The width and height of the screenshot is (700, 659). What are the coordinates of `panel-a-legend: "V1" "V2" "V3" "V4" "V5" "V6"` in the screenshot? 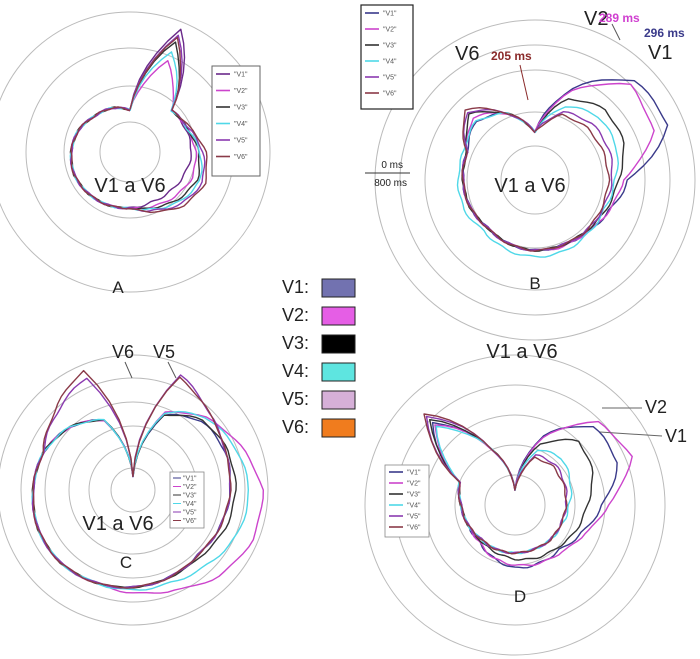 It's located at (236, 121).